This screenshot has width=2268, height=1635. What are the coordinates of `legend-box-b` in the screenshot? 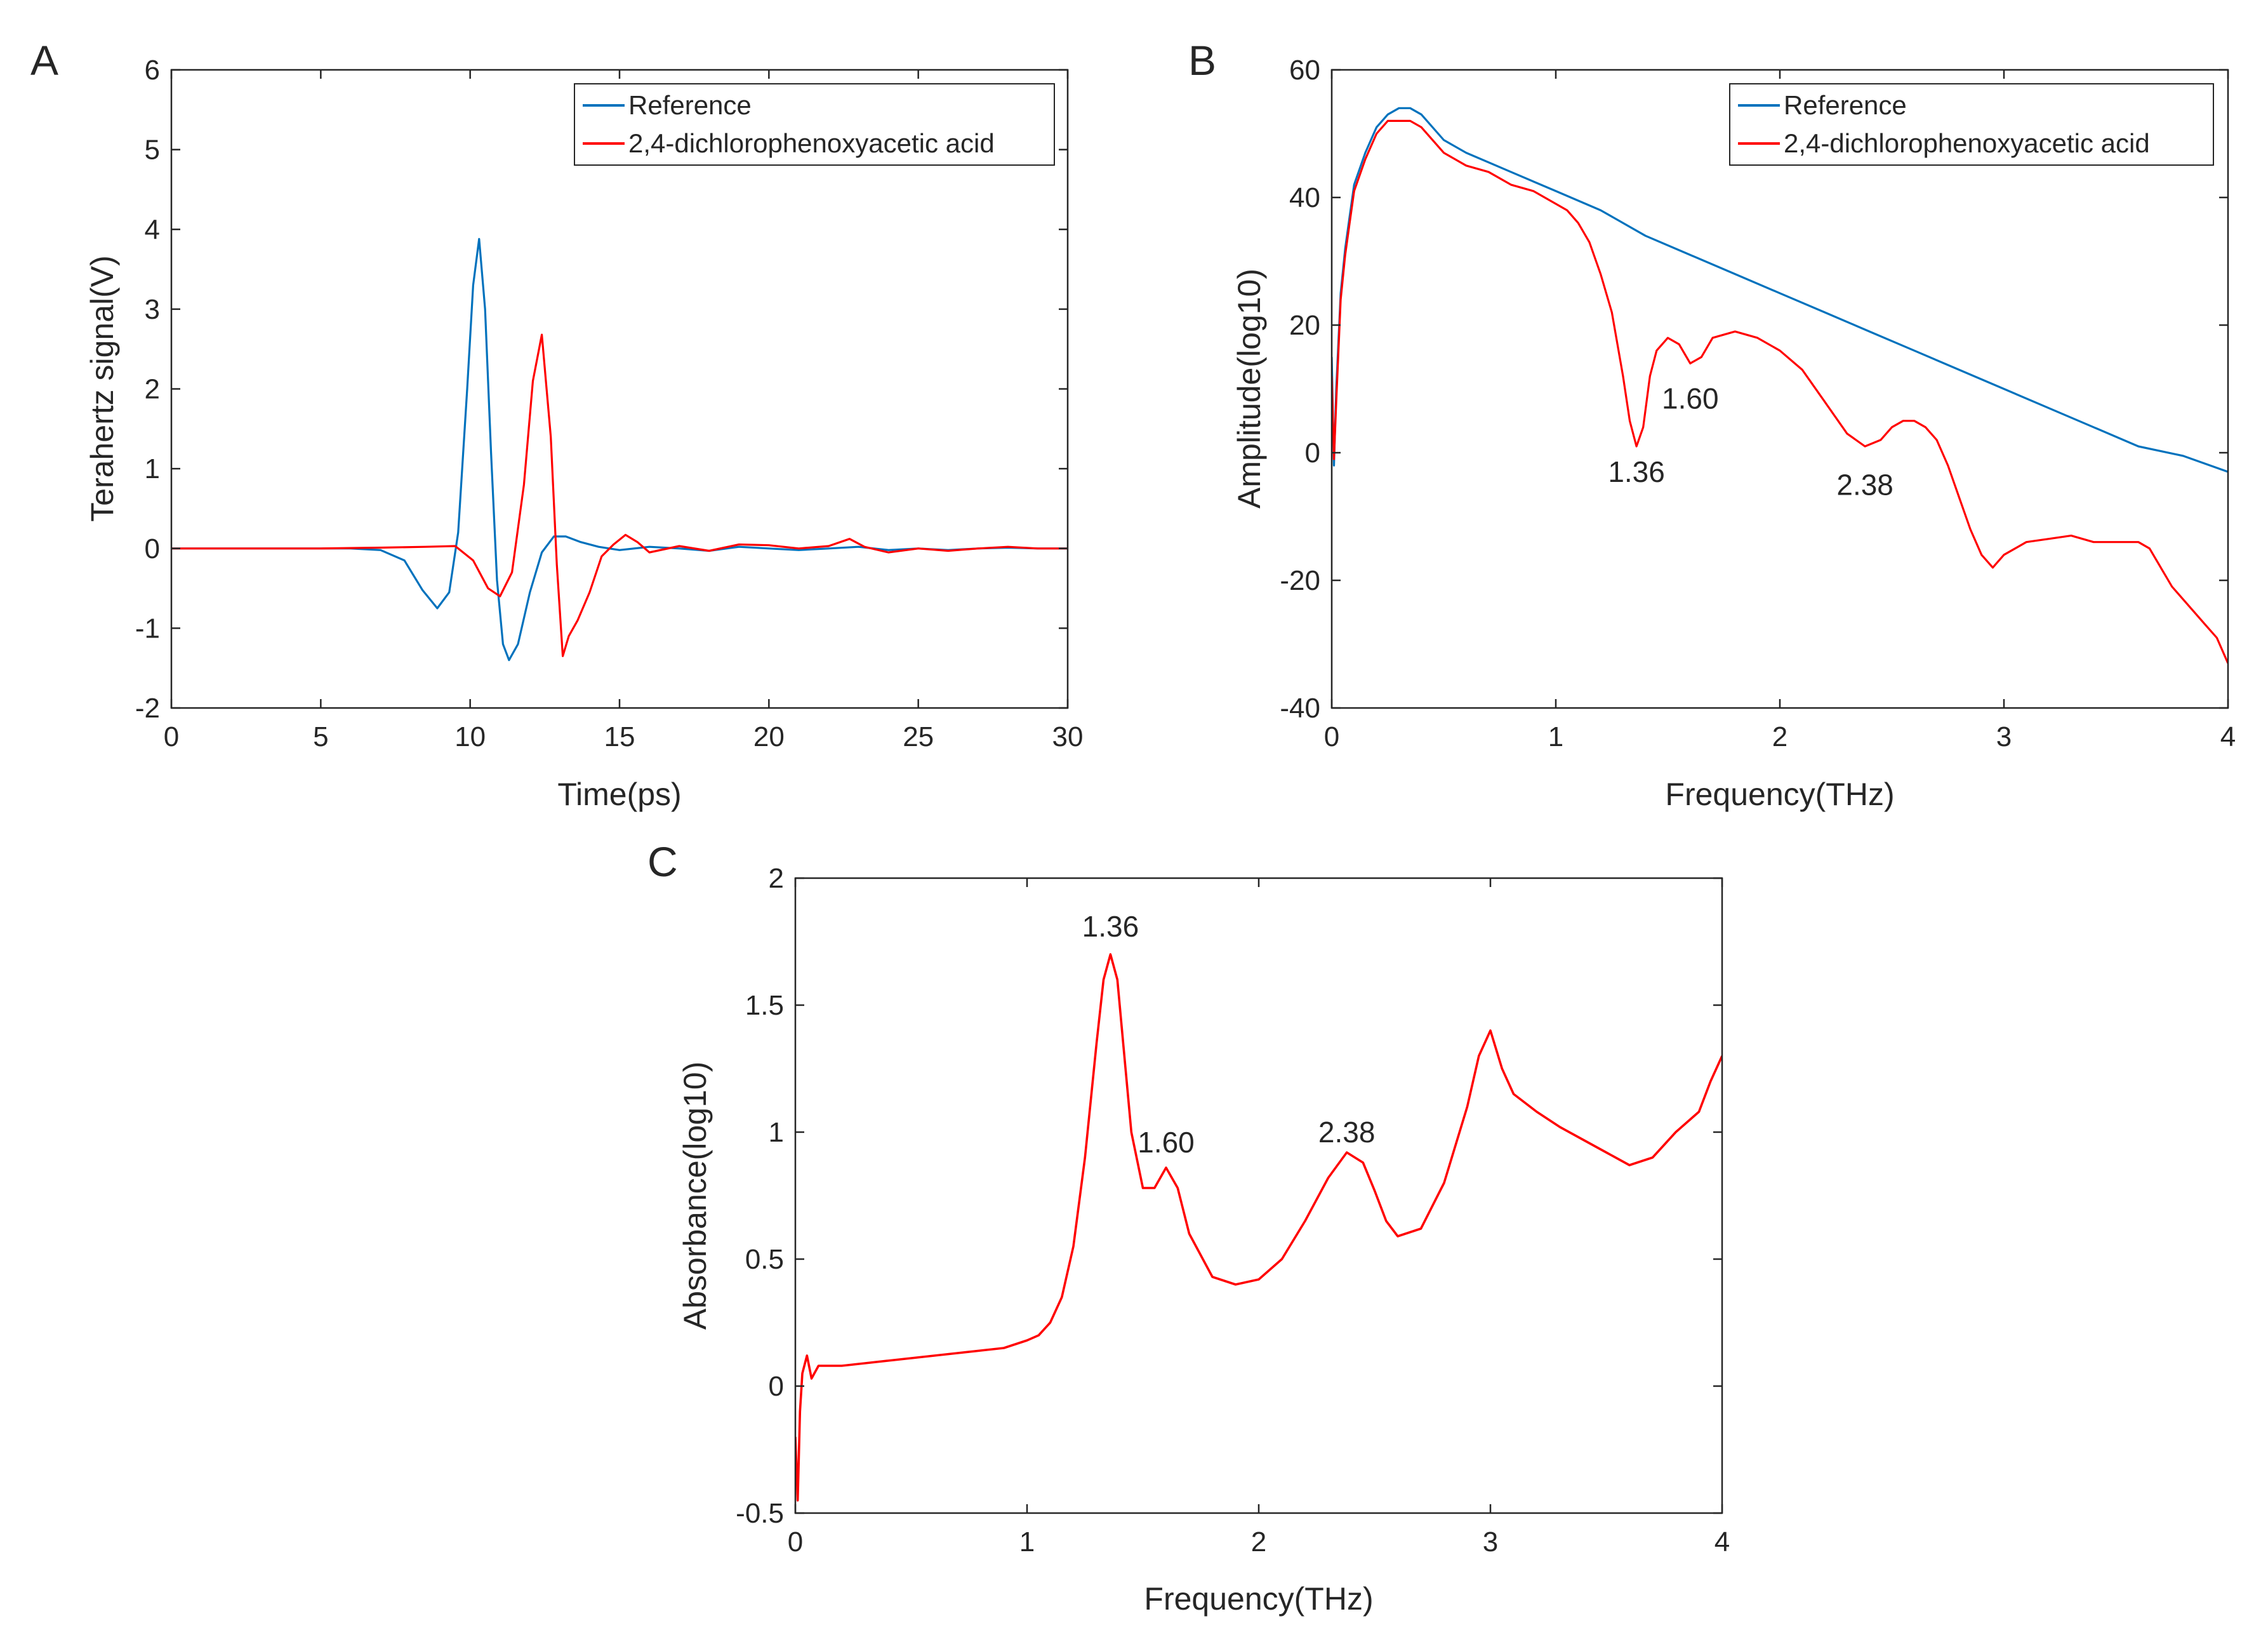 It's located at (1971, 124).